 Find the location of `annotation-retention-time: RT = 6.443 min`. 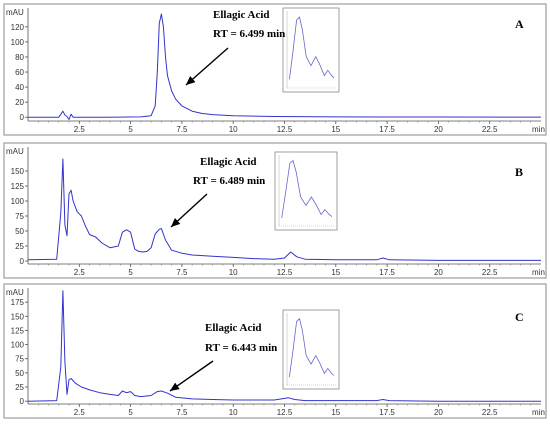

annotation-retention-time: RT = 6.443 min is located at coordinates (241, 348).